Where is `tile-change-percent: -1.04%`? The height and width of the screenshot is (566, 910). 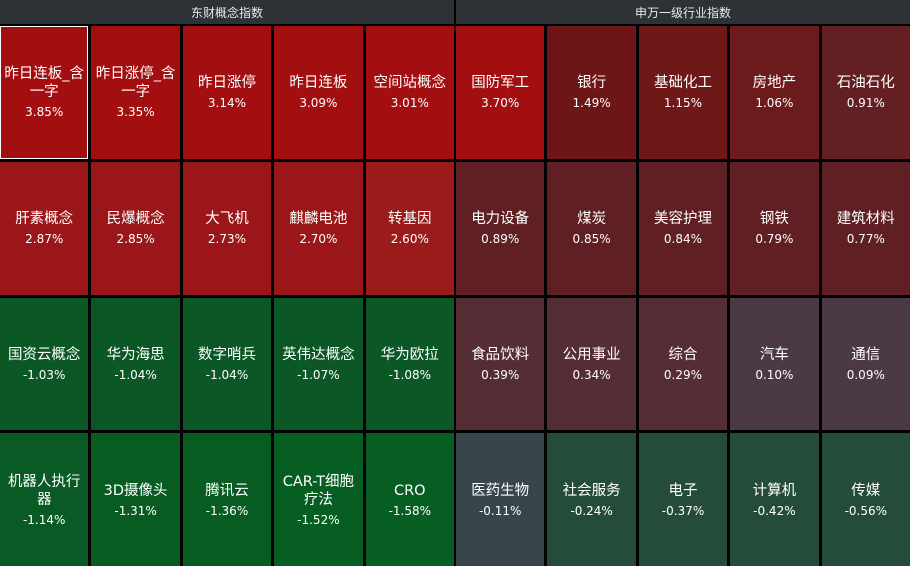 tile-change-percent: -1.04% is located at coordinates (135, 374).